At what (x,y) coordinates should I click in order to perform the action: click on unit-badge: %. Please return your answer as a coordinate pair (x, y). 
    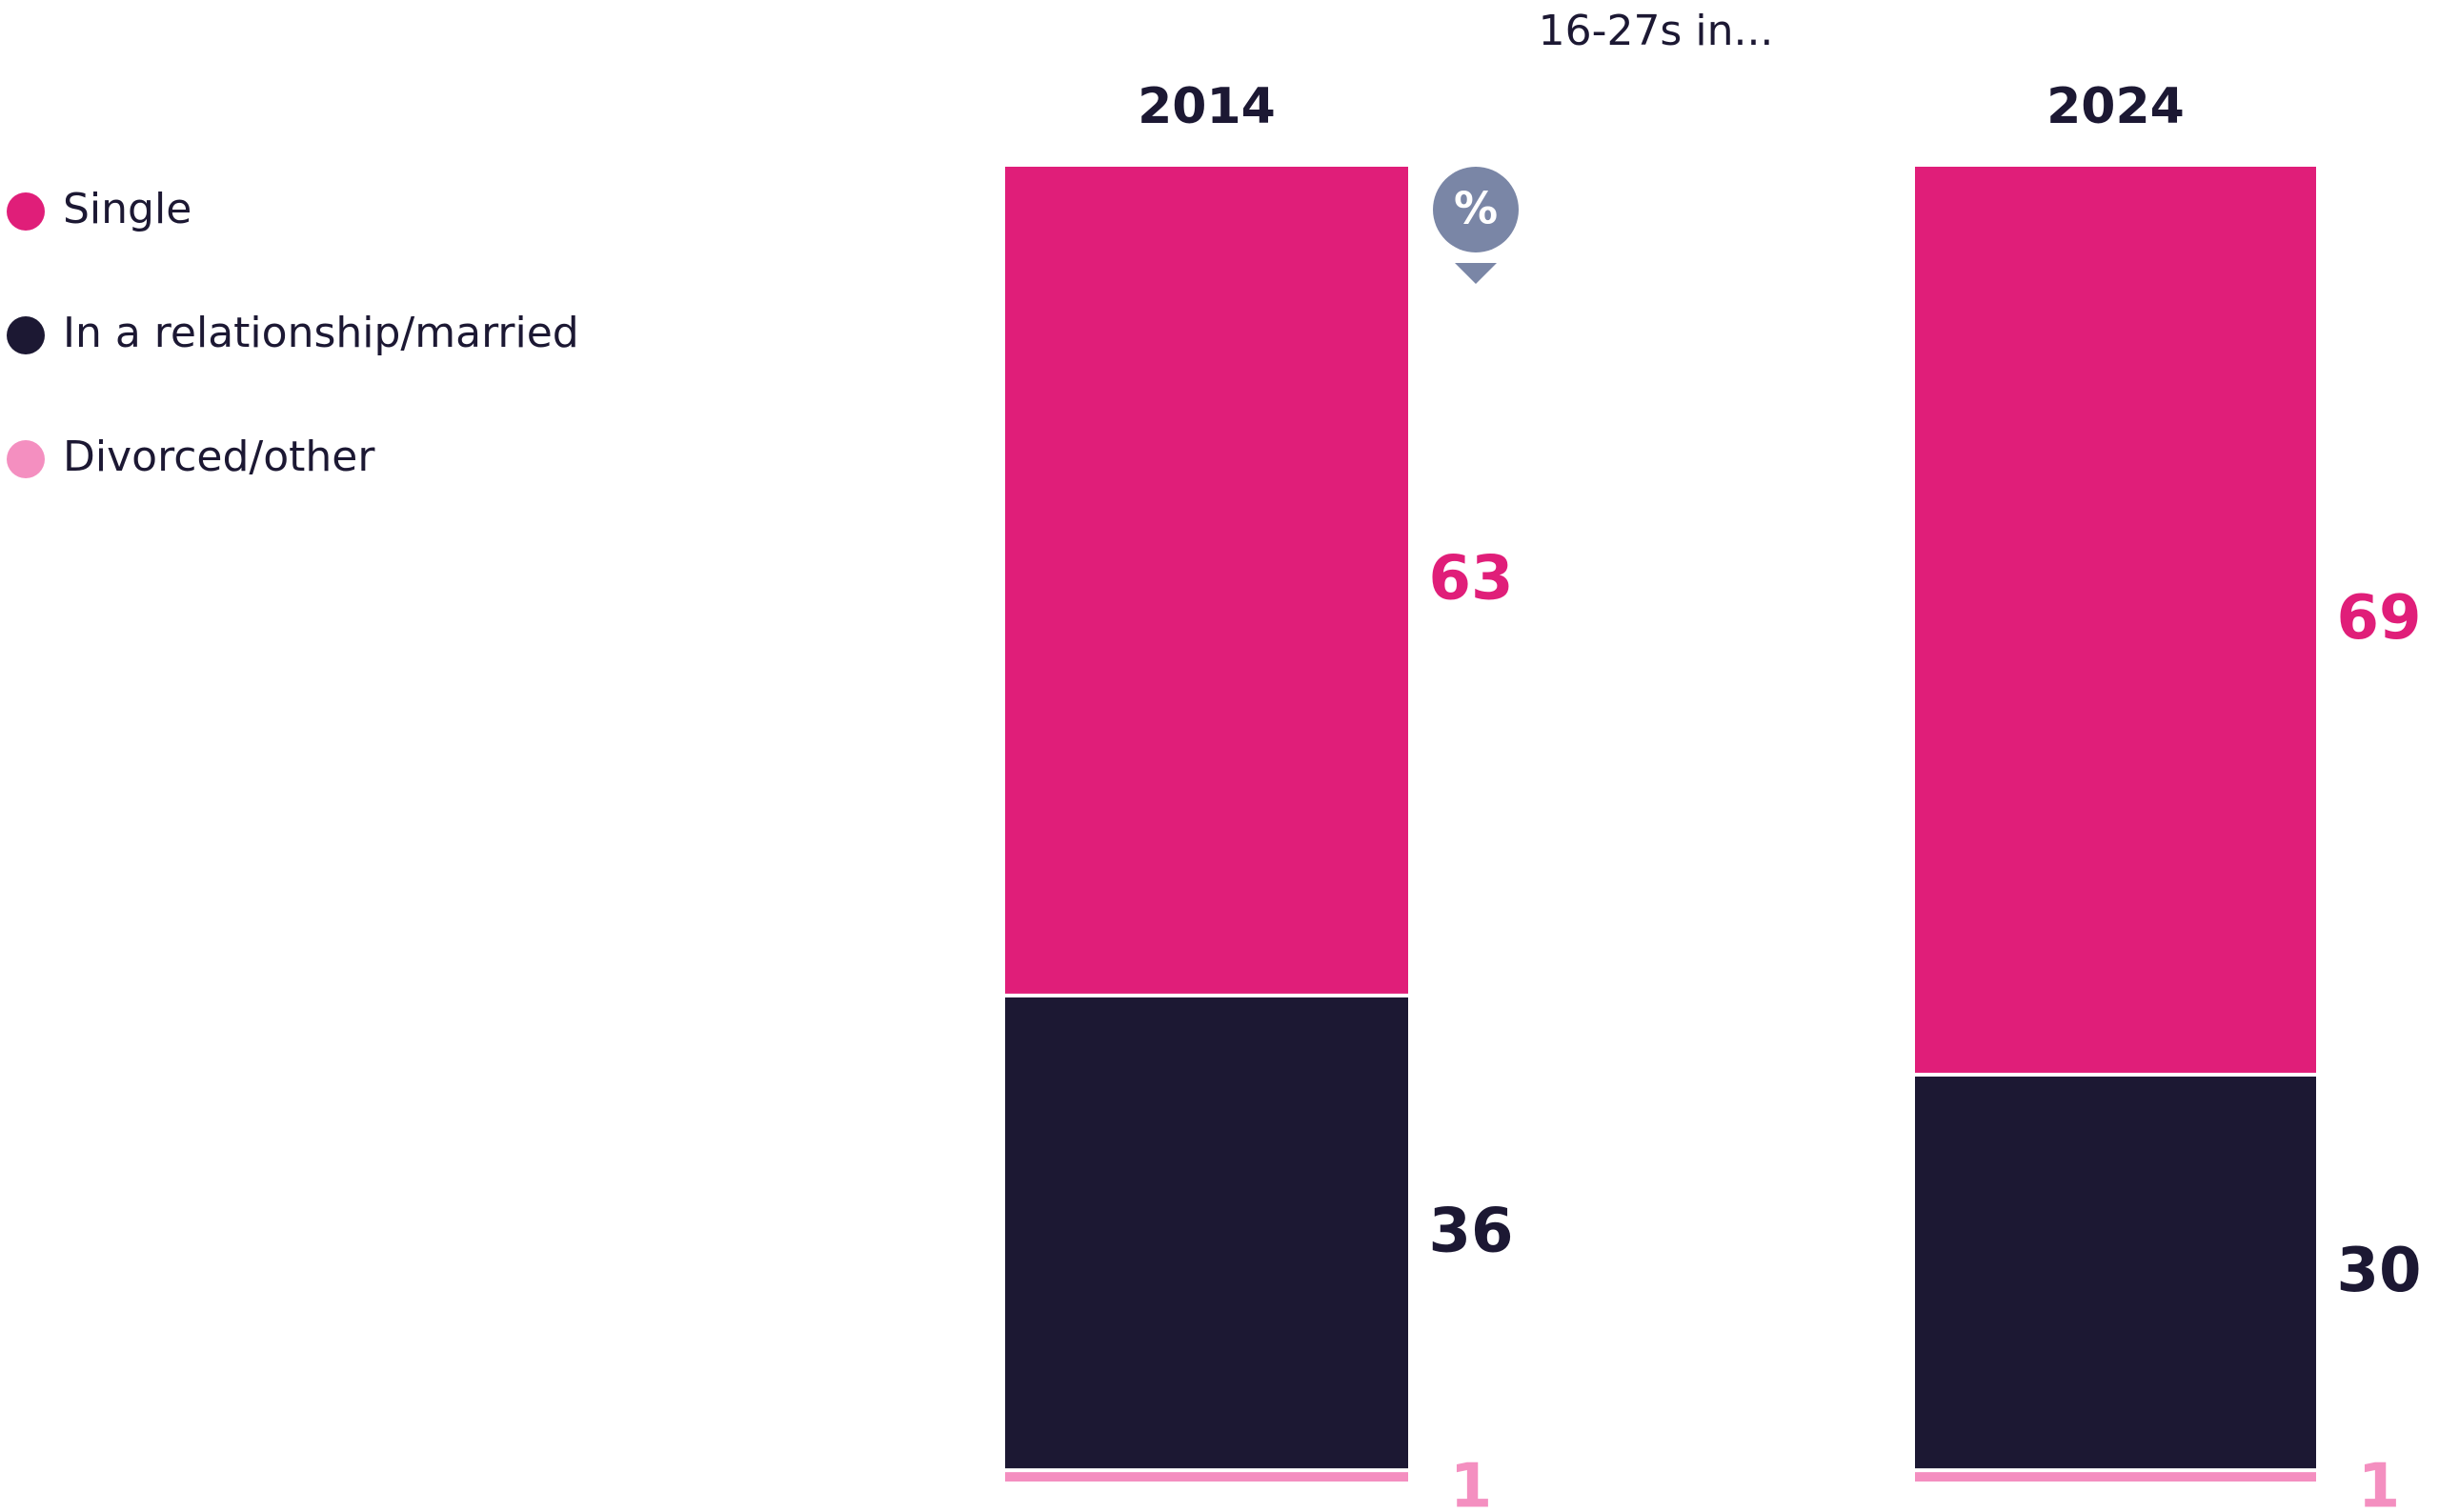
    Looking at the image, I should click on (1476, 225).